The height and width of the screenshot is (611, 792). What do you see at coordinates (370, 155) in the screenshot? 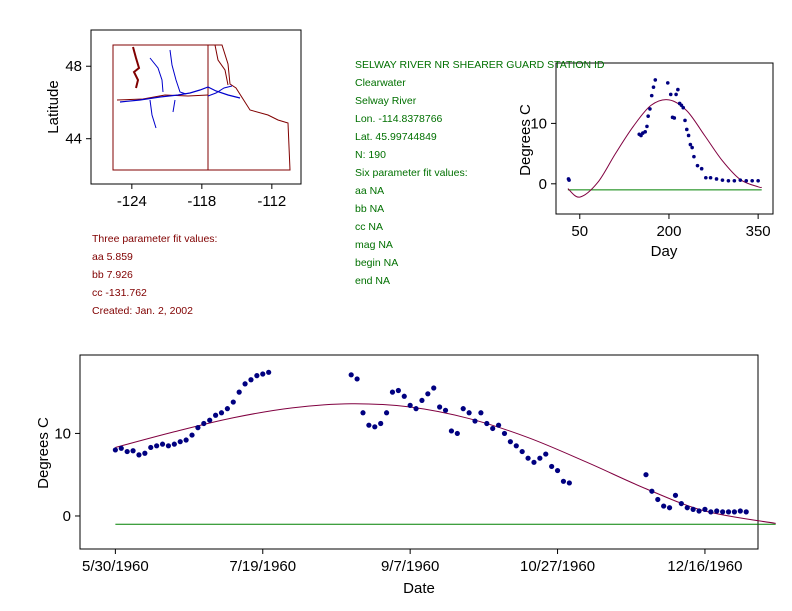
I see `station-n: N: 190` at bounding box center [370, 155].